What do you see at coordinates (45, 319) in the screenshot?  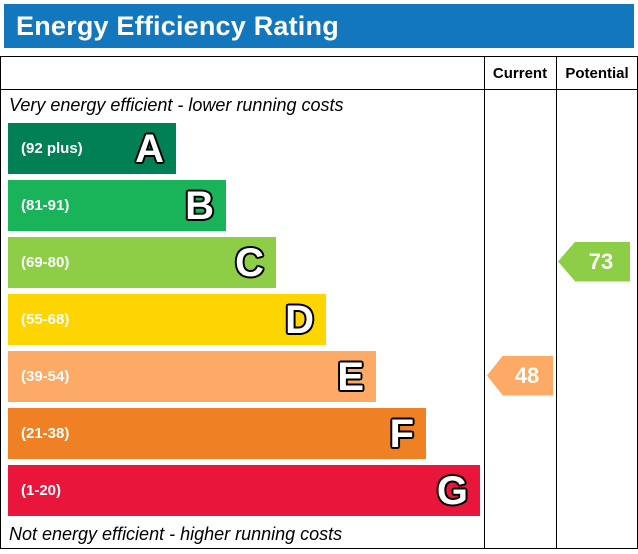 I see `band-range-label: (55-68)` at bounding box center [45, 319].